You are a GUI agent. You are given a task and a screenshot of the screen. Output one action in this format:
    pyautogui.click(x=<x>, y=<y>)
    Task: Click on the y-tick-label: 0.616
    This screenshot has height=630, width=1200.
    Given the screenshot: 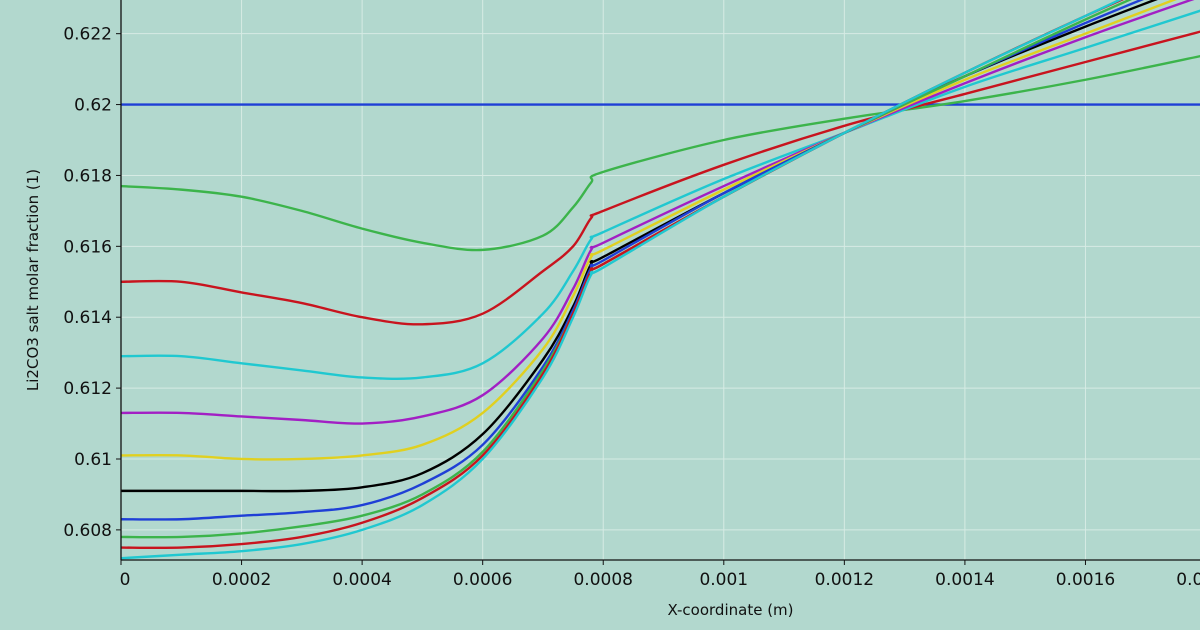 What is the action you would take?
    pyautogui.click(x=87, y=247)
    